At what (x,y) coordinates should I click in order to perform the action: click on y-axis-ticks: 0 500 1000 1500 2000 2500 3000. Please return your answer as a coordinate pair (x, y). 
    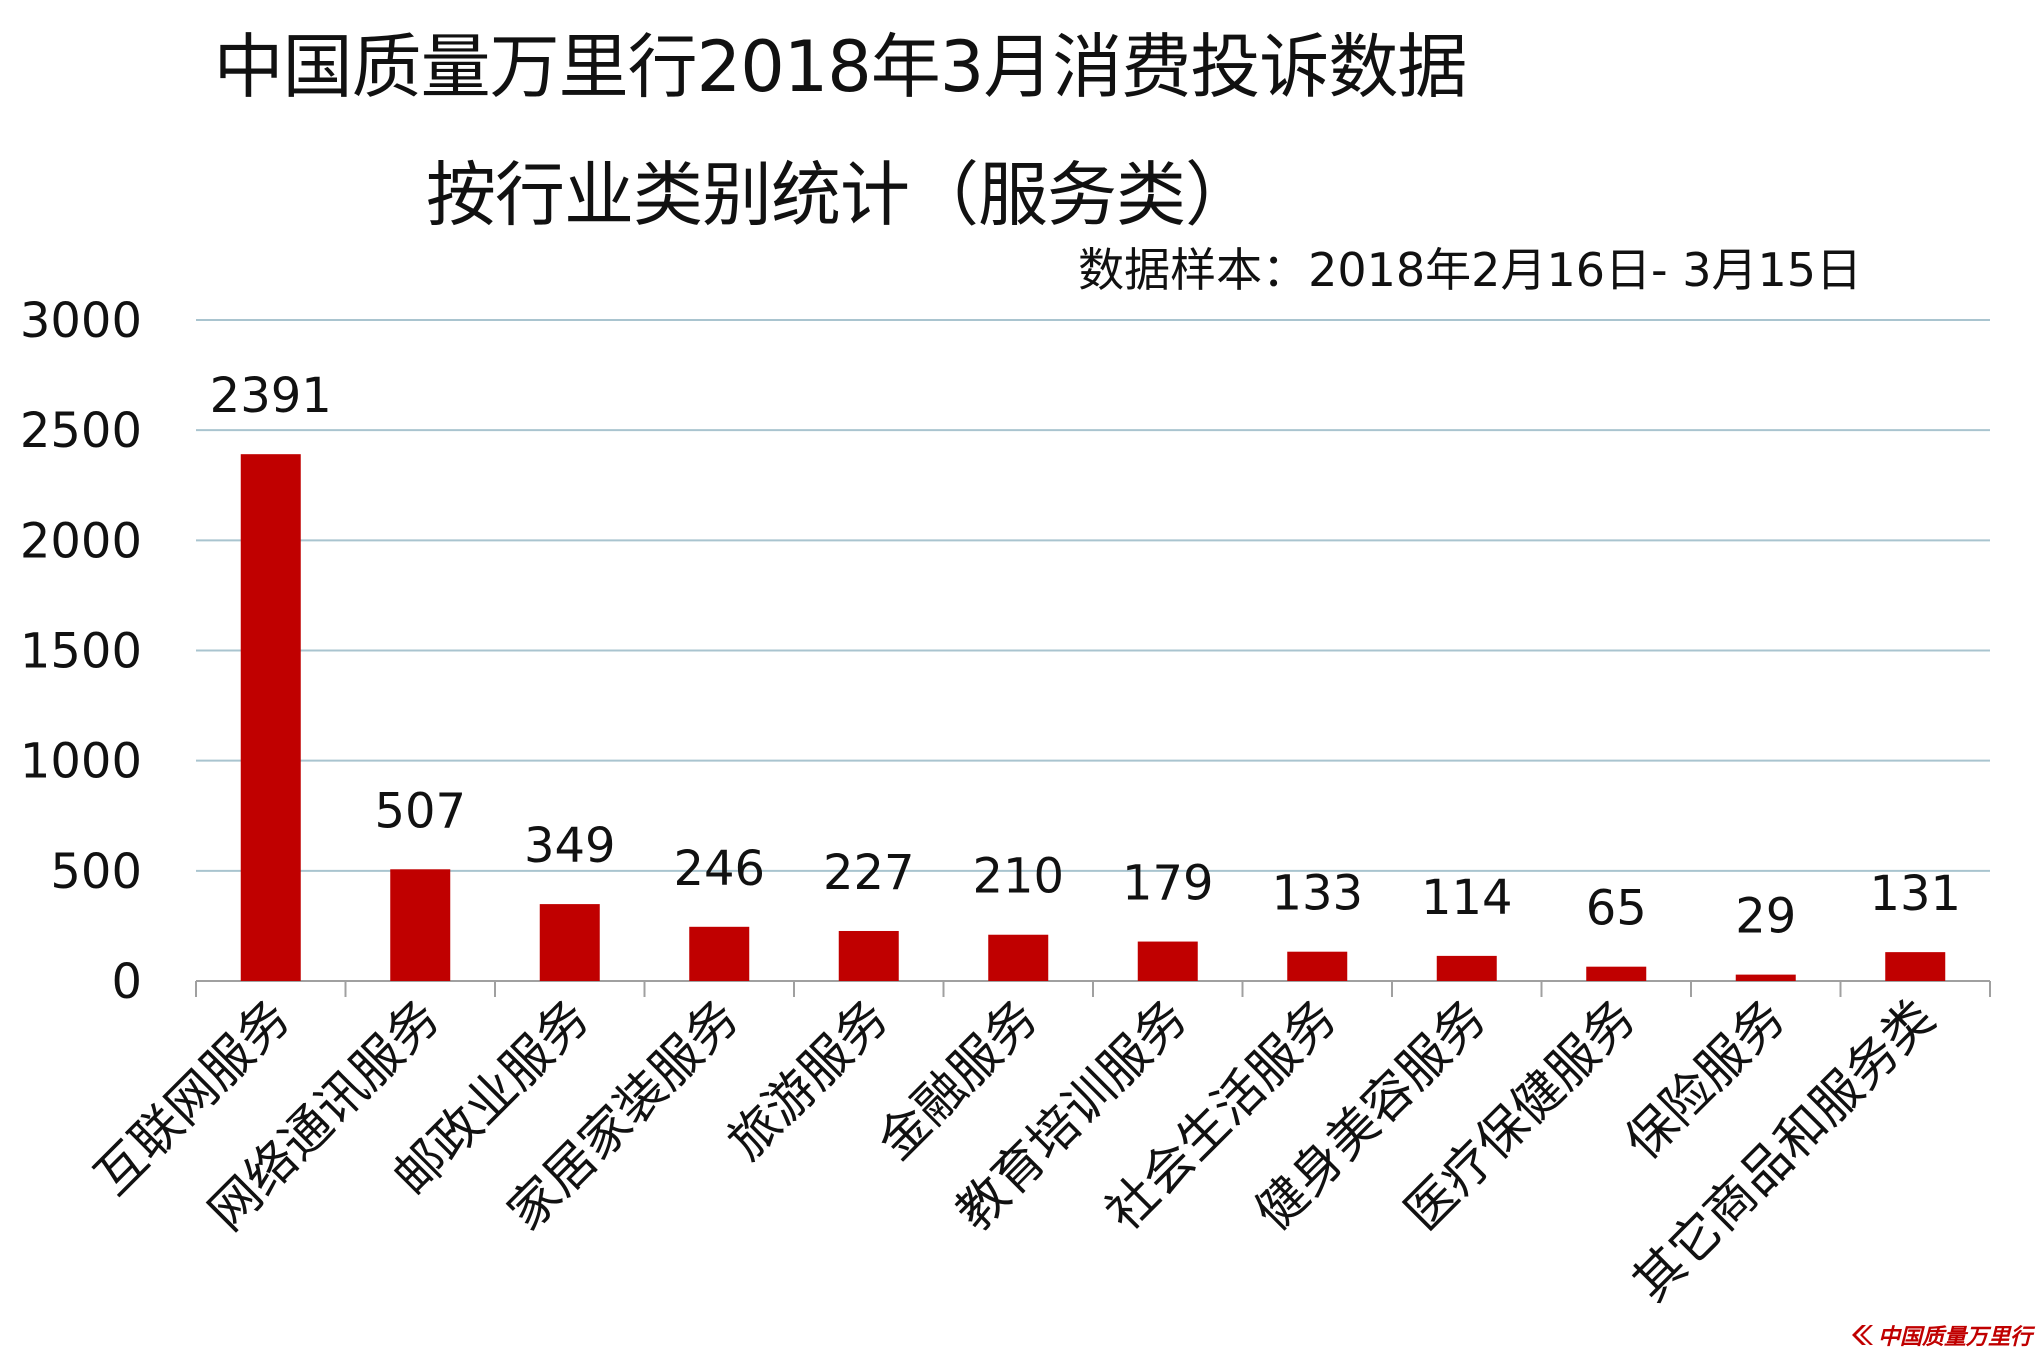
    Looking at the image, I should click on (81, 651).